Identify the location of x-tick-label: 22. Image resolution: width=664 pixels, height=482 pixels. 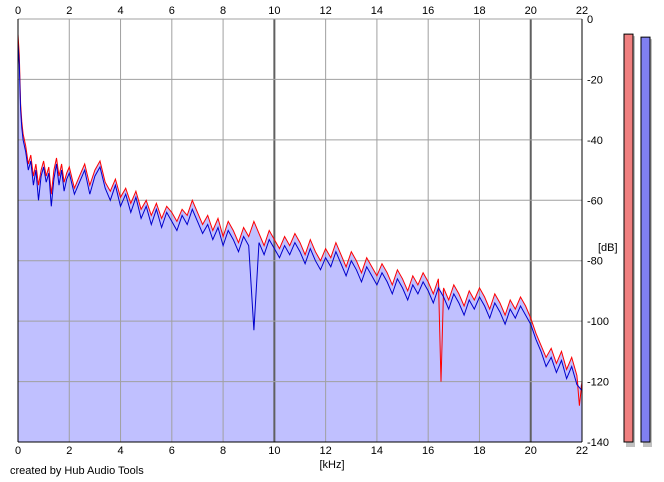
(582, 451).